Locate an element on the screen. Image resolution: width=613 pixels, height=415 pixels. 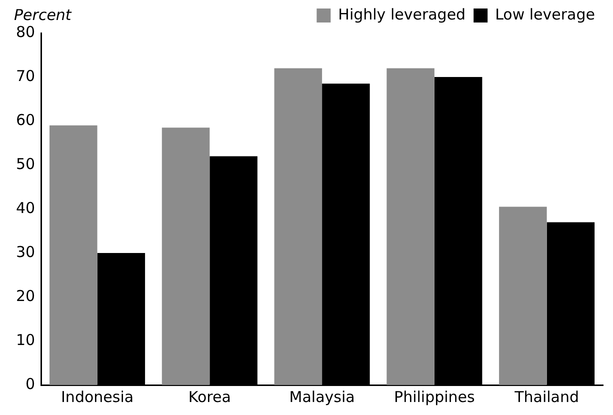
legend-label: Low leverage is located at coordinates (545, 14).